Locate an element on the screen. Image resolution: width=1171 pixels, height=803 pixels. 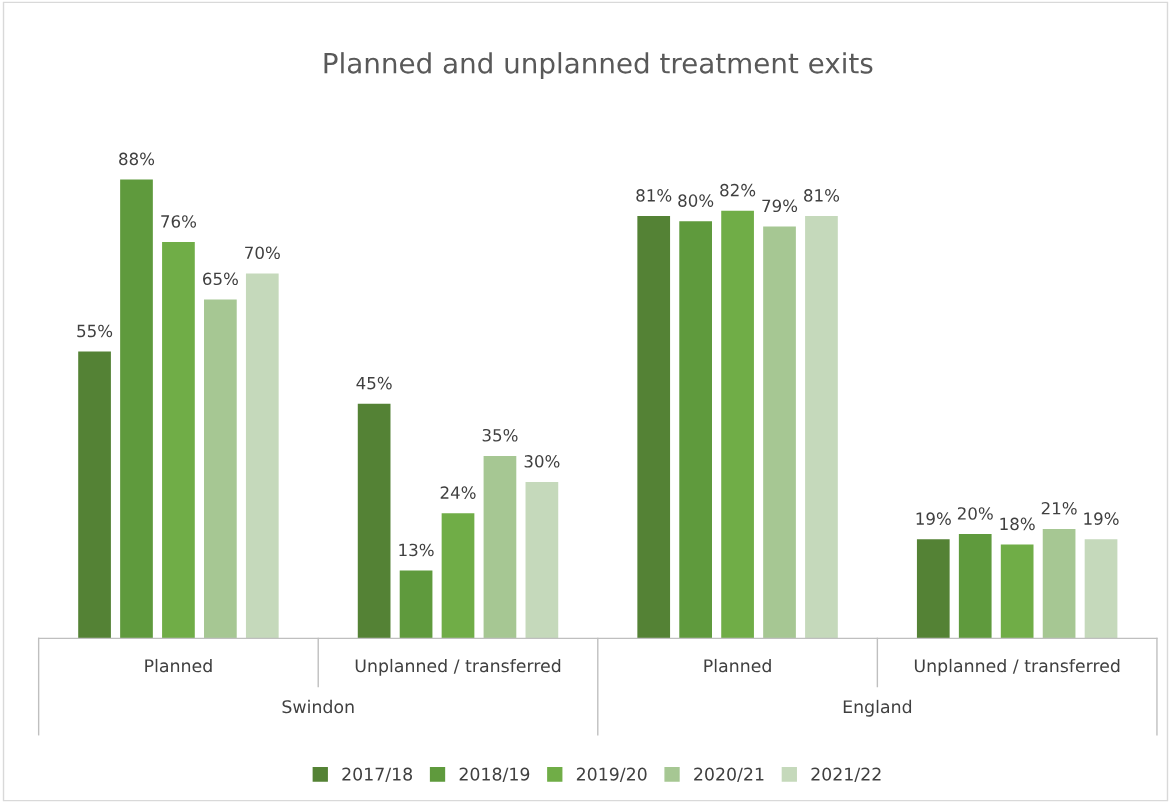
data-label: 70% is located at coordinates (262, 253).